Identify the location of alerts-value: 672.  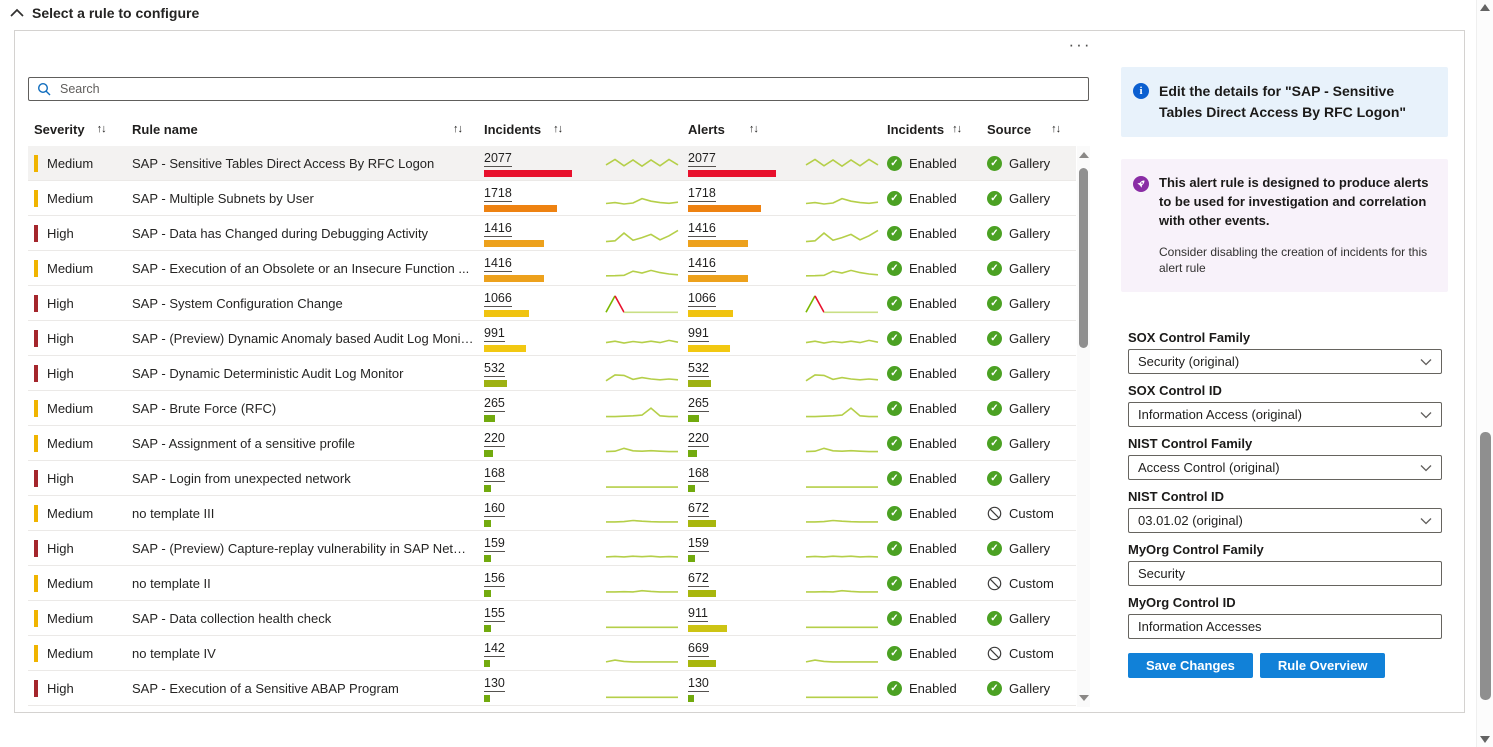
(698, 509).